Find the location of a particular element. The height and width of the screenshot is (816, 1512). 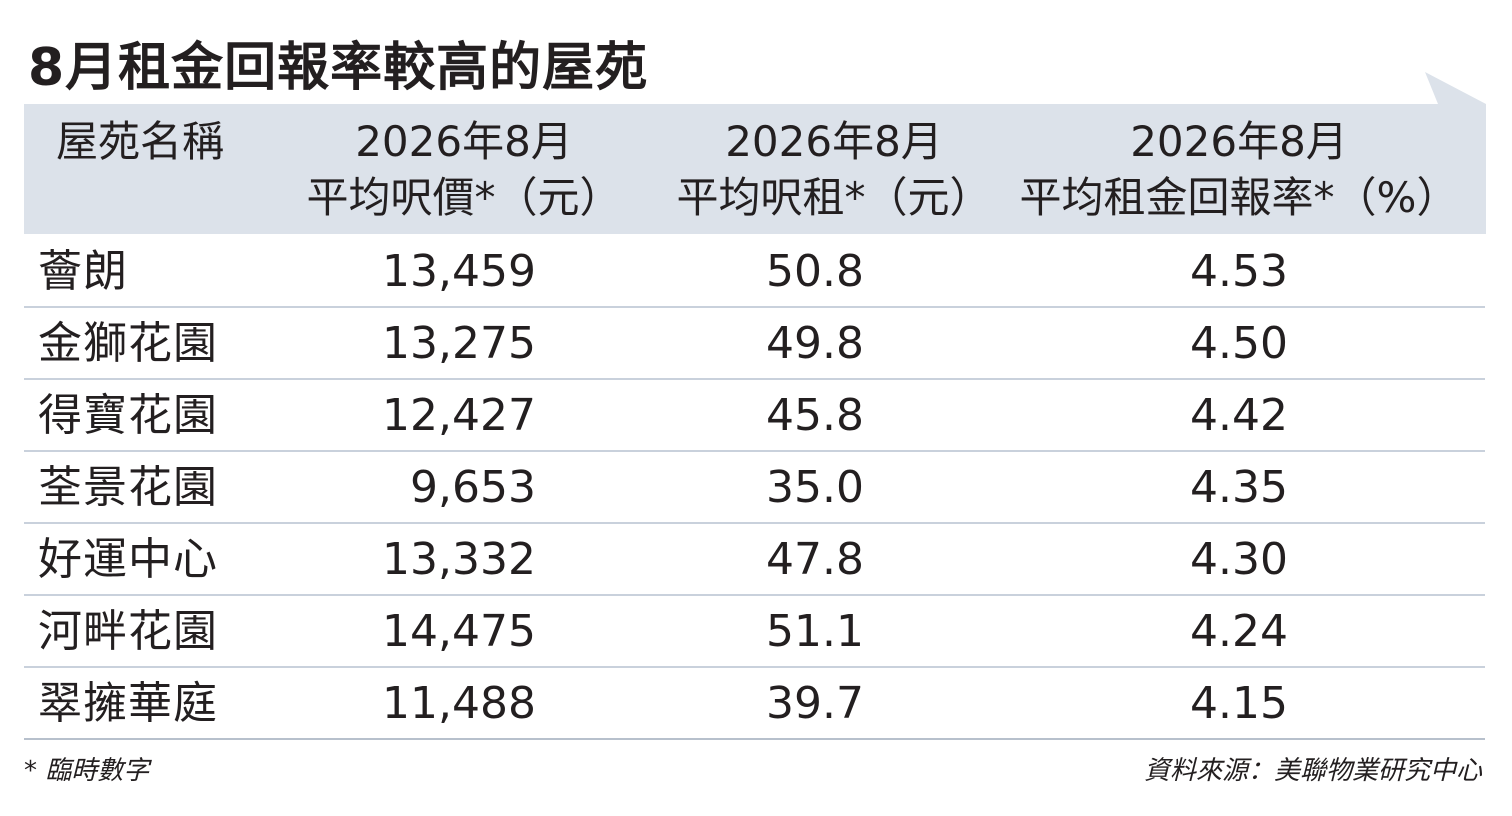

header-yield-line2: 平均租金回報率*（%） is located at coordinates (1239, 197).